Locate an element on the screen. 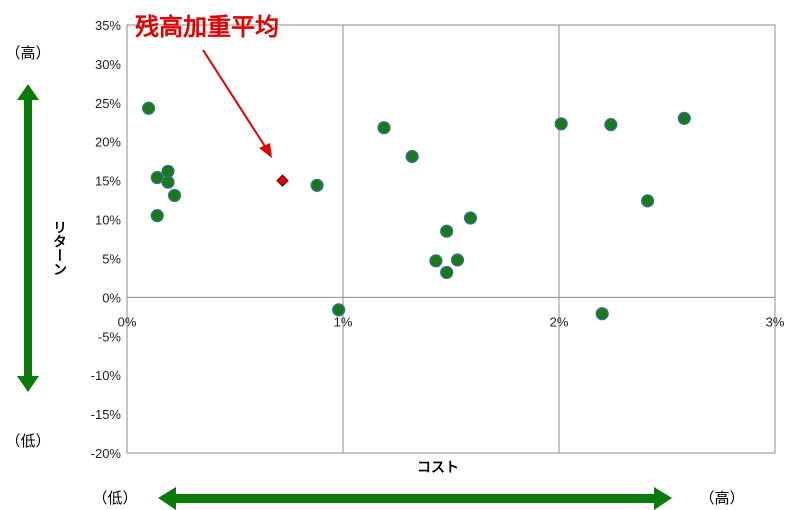  horizontal-double-arrow is located at coordinates (415, 498).